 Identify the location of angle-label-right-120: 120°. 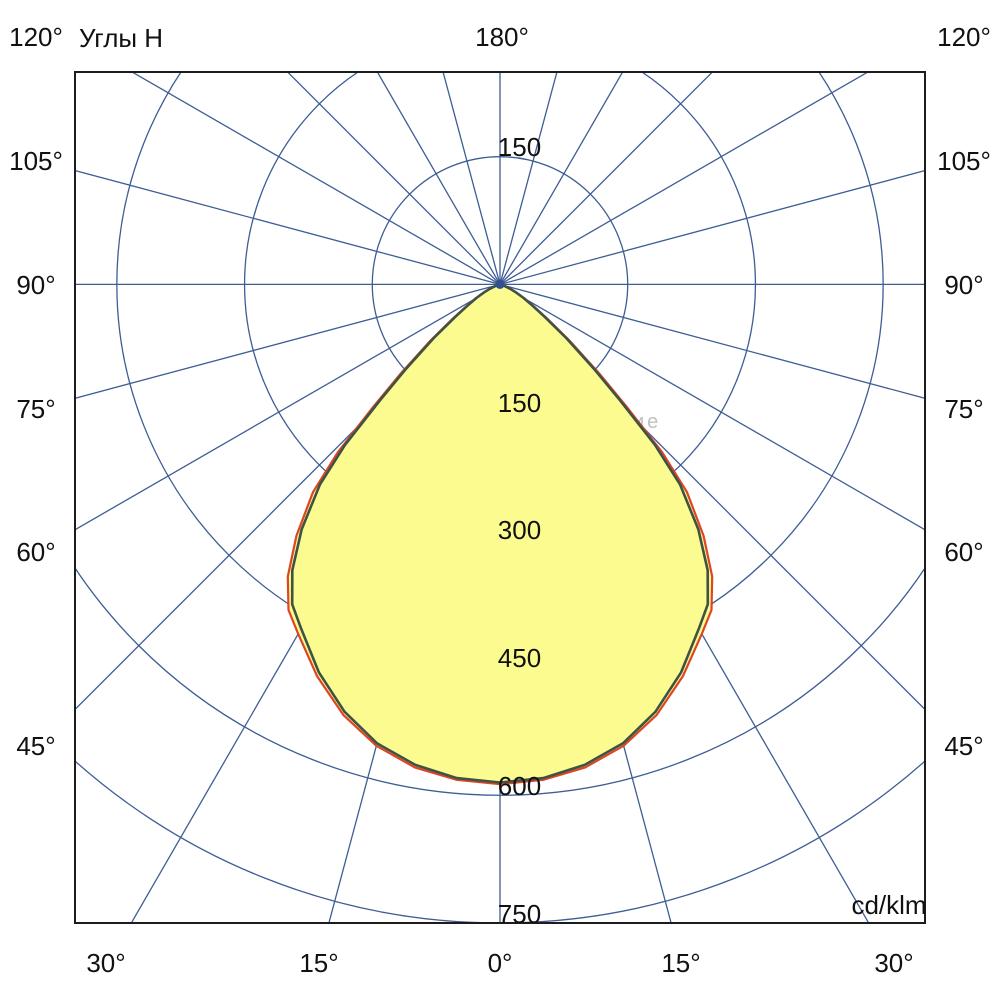
(964, 37).